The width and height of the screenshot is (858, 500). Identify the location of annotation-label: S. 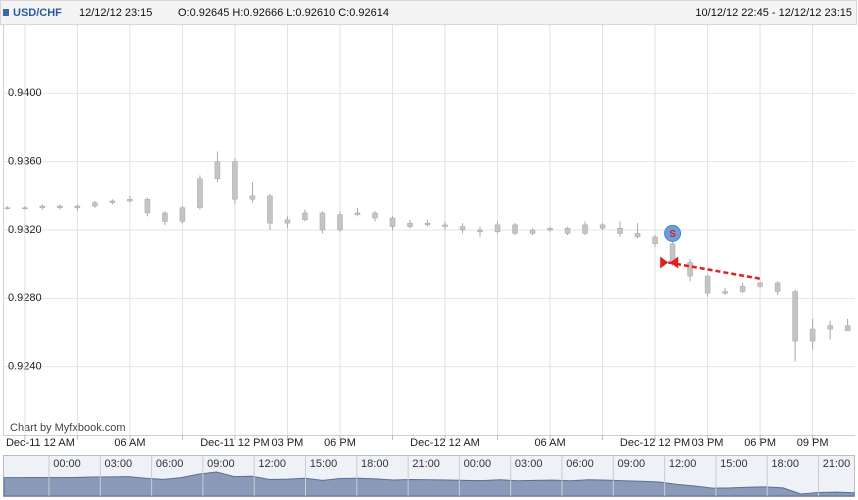
(672, 234).